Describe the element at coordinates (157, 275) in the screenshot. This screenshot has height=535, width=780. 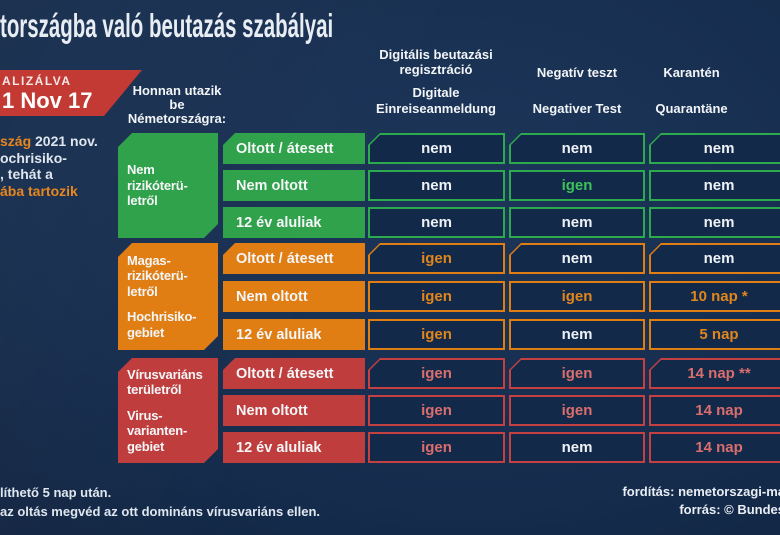
I see `category-label-hu: Magas- rizikóterü- letről` at that location.